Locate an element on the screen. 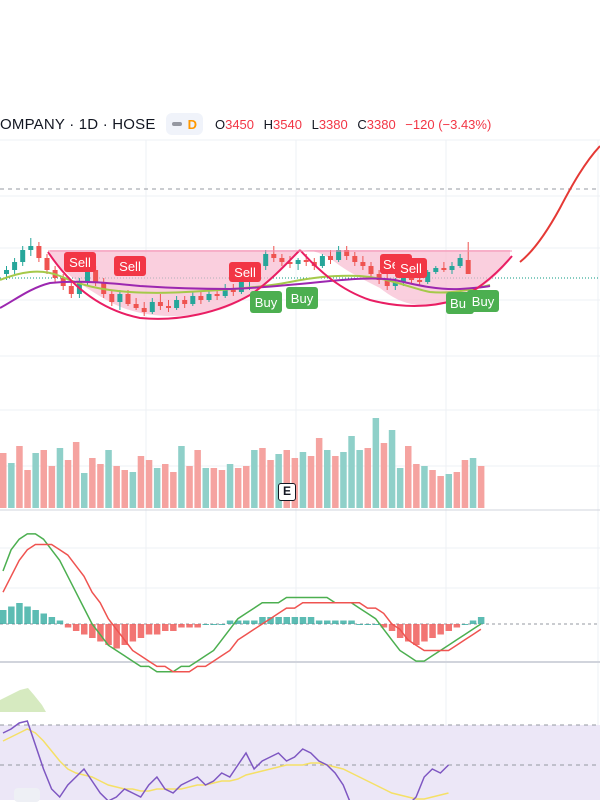  low-label: L is located at coordinates (315, 124).